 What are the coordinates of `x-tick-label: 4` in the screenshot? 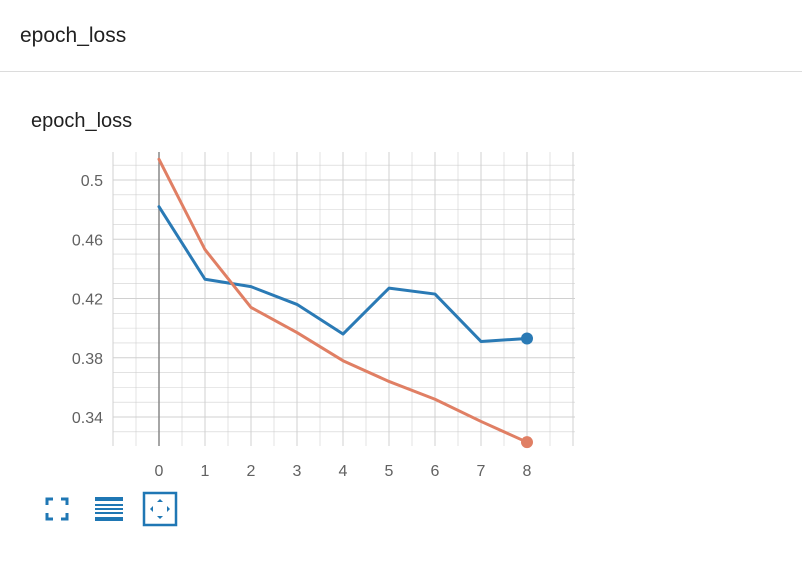 It's located at (343, 471).